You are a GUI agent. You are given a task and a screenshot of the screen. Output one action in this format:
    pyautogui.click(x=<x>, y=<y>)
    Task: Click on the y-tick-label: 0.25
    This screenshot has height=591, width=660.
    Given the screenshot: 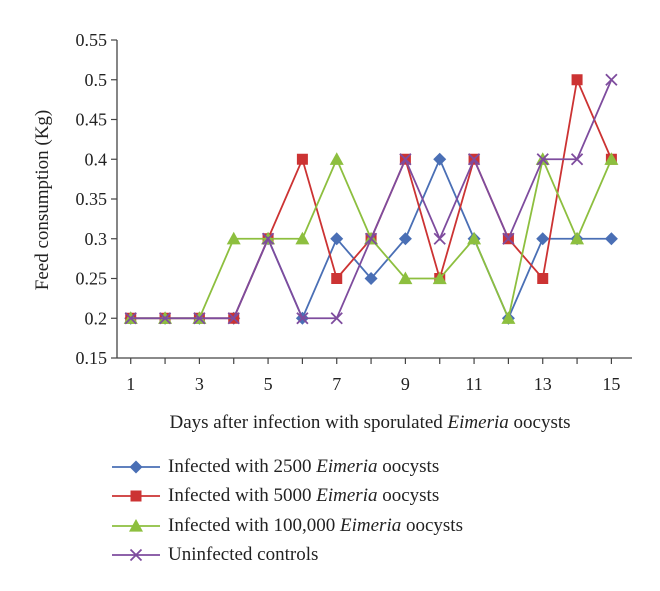 What is the action you would take?
    pyautogui.click(x=92, y=279)
    